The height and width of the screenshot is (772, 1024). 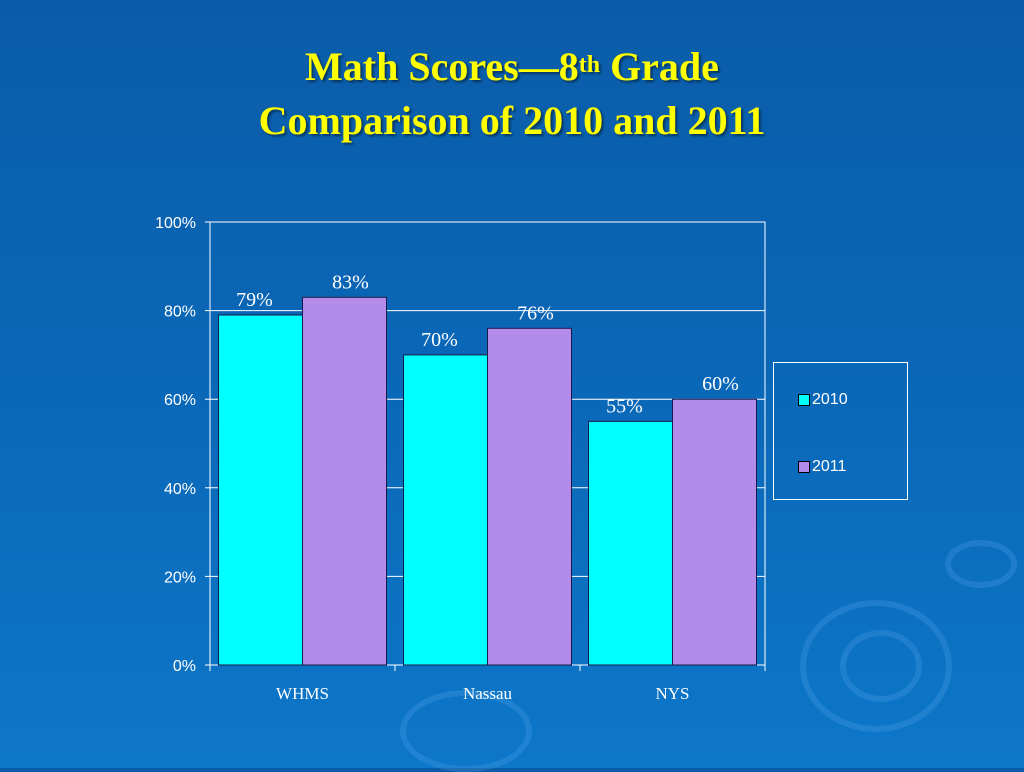 What do you see at coordinates (488, 693) in the screenshot?
I see `x-tick-label: Nassau` at bounding box center [488, 693].